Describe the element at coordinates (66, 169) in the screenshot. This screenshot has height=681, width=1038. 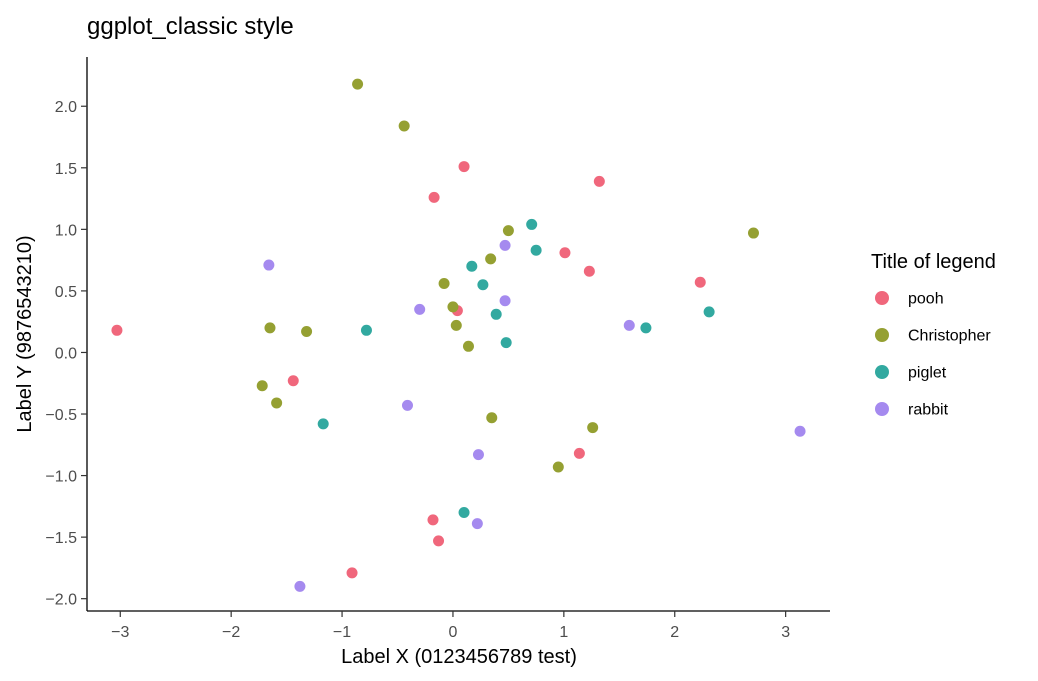
I see `y-tick-label: 1.5` at that location.